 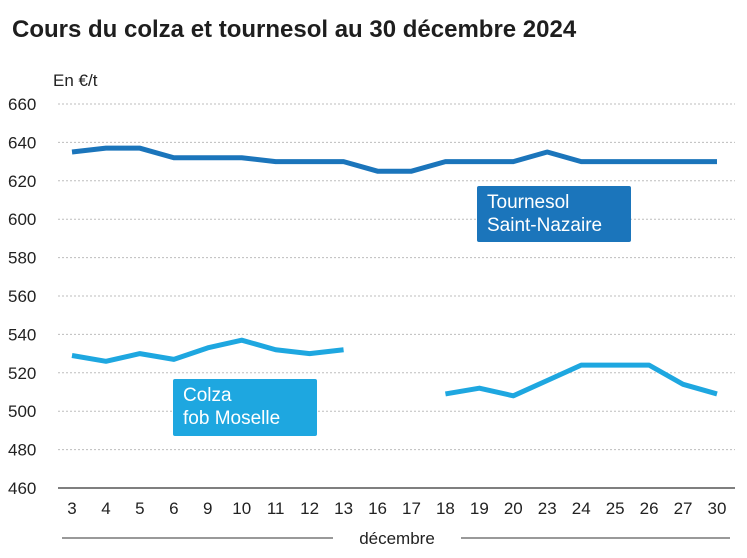 What do you see at coordinates (139, 508) in the screenshot?
I see `x-tick-label: 5` at bounding box center [139, 508].